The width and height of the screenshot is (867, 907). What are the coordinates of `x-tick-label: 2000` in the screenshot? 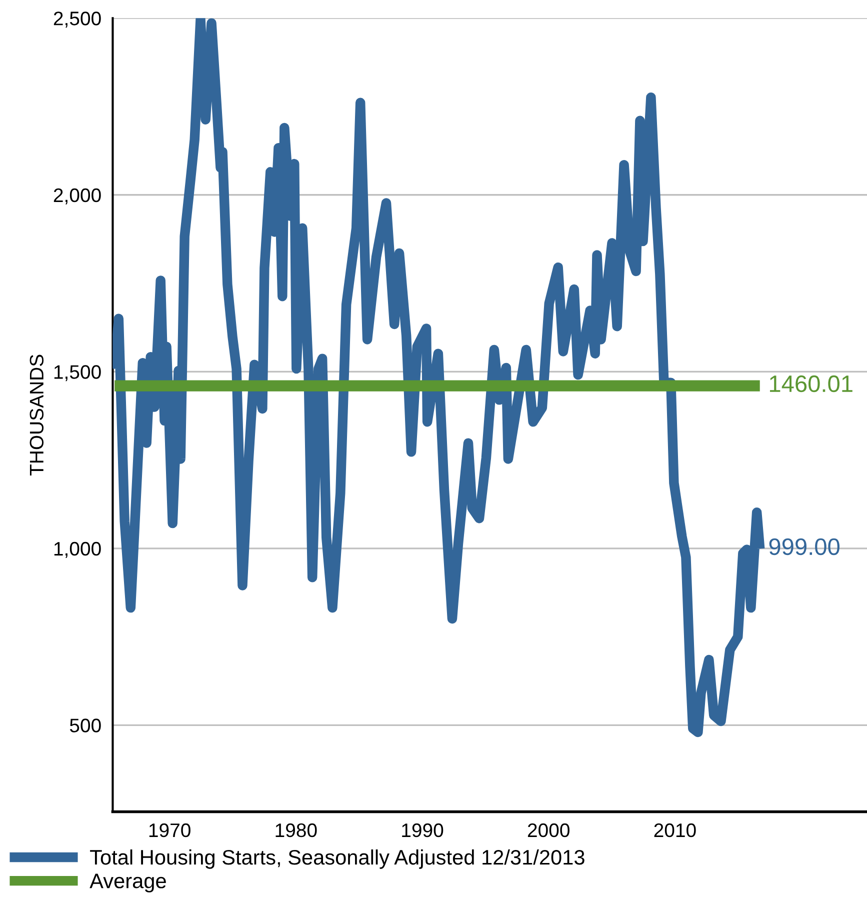 It's located at (549, 830).